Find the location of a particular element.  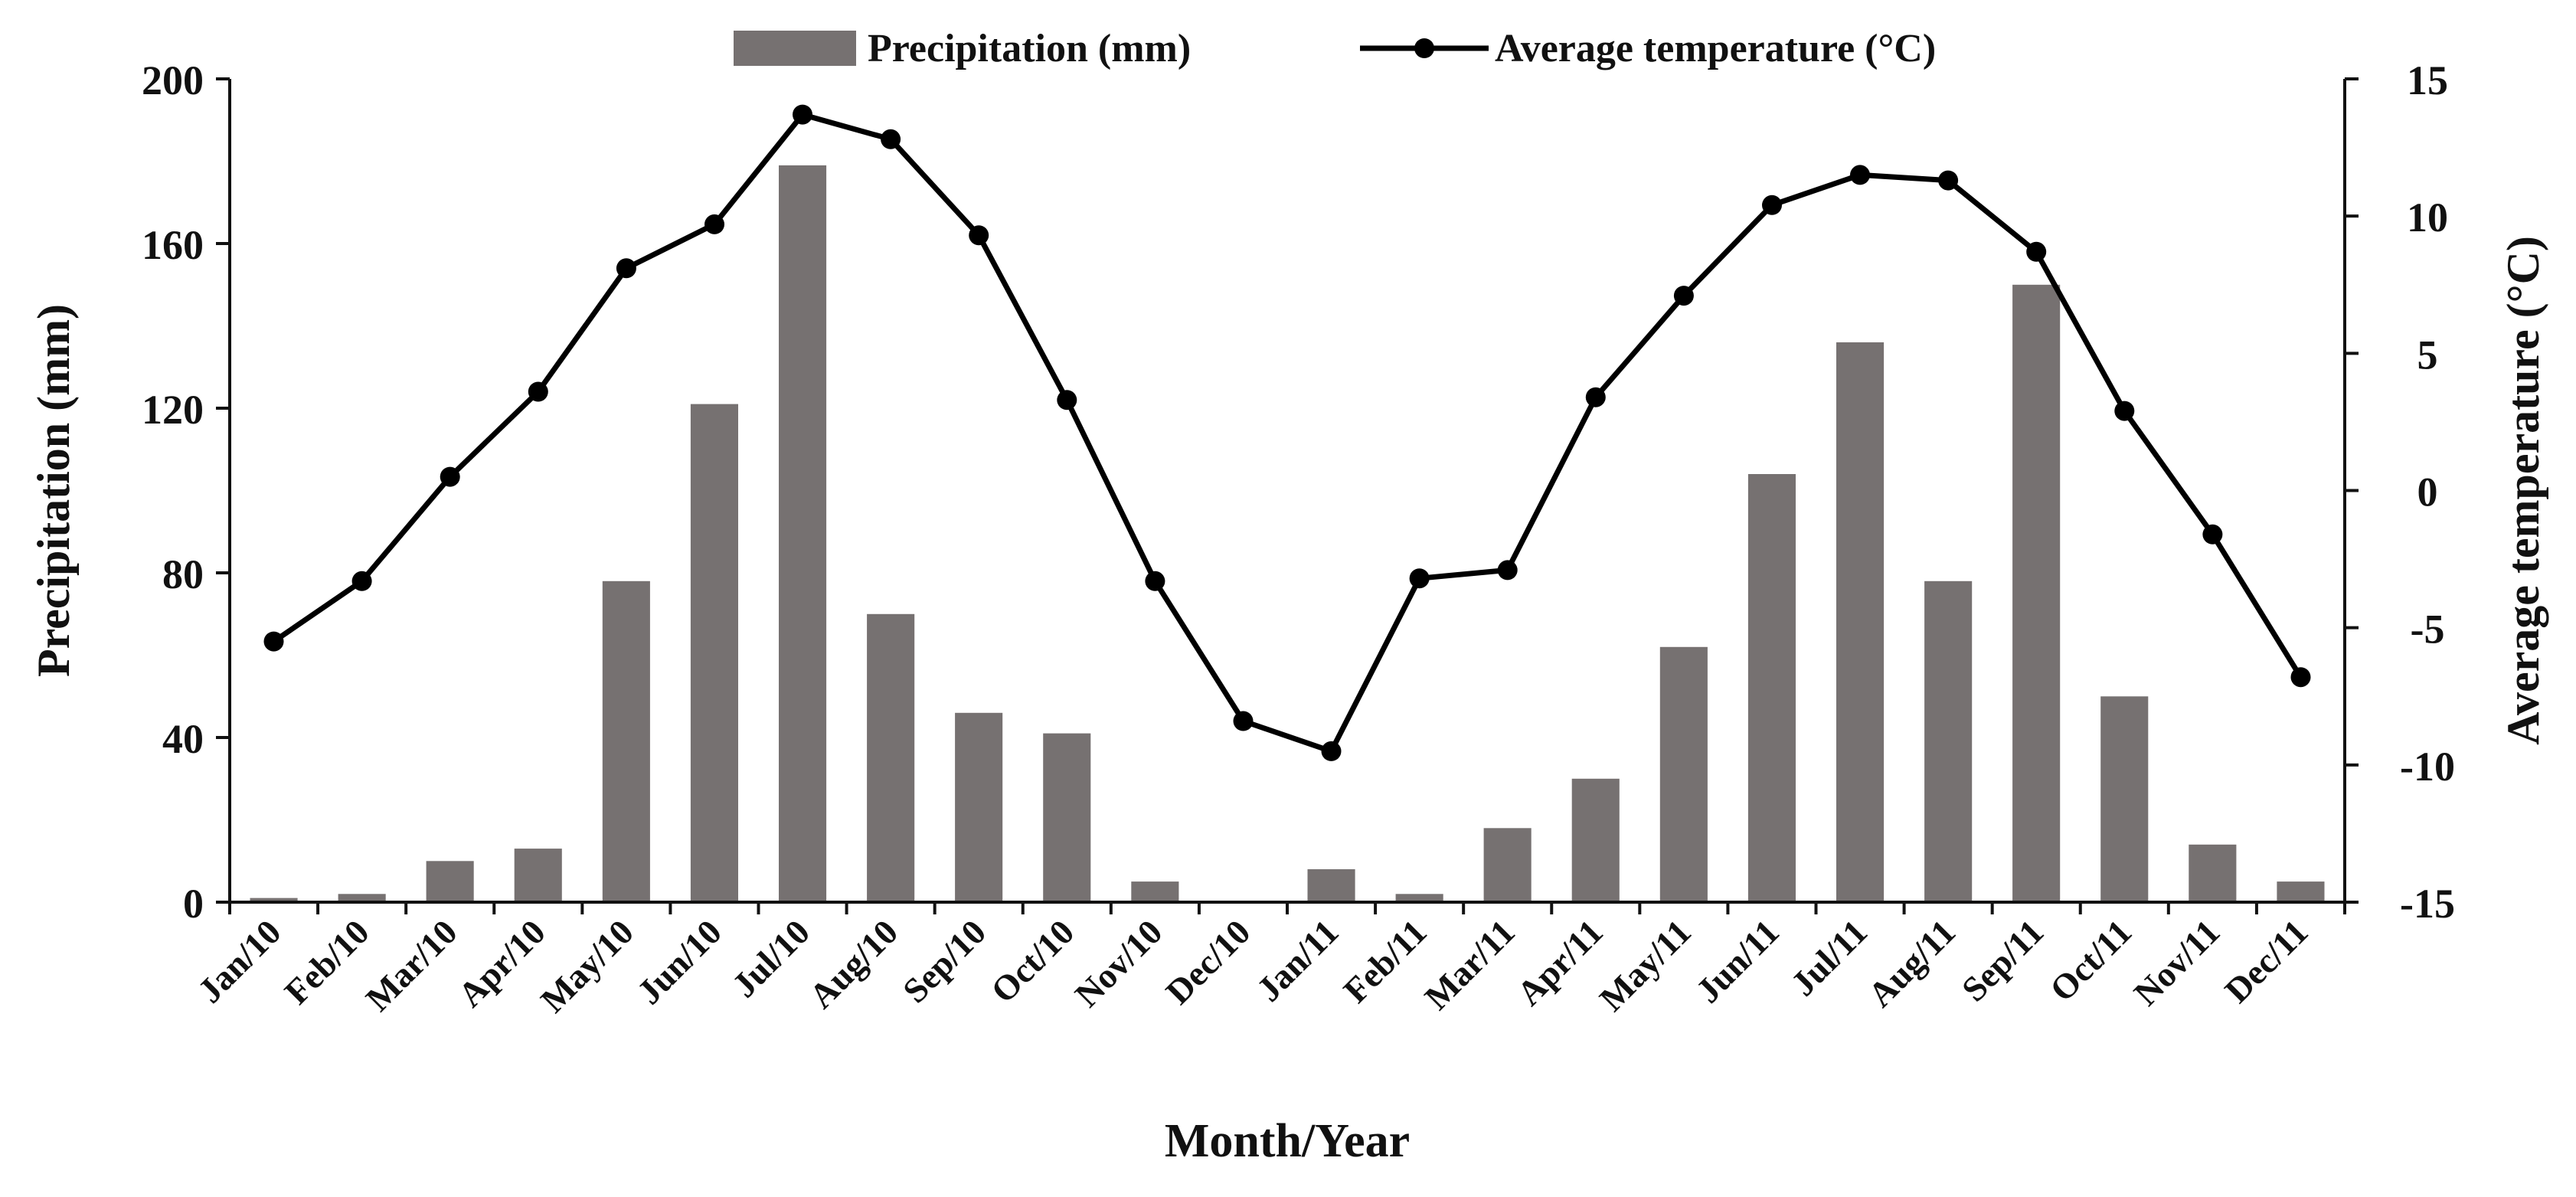

legend-precipitation-label: Precipitation (mm) is located at coordinates (1029, 49).